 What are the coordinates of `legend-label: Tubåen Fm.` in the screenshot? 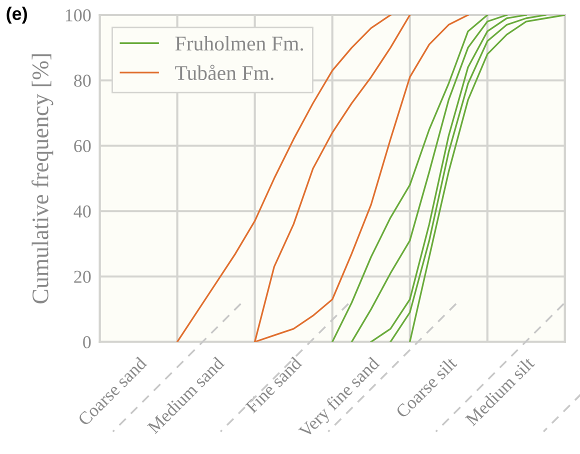 It's located at (224, 72).